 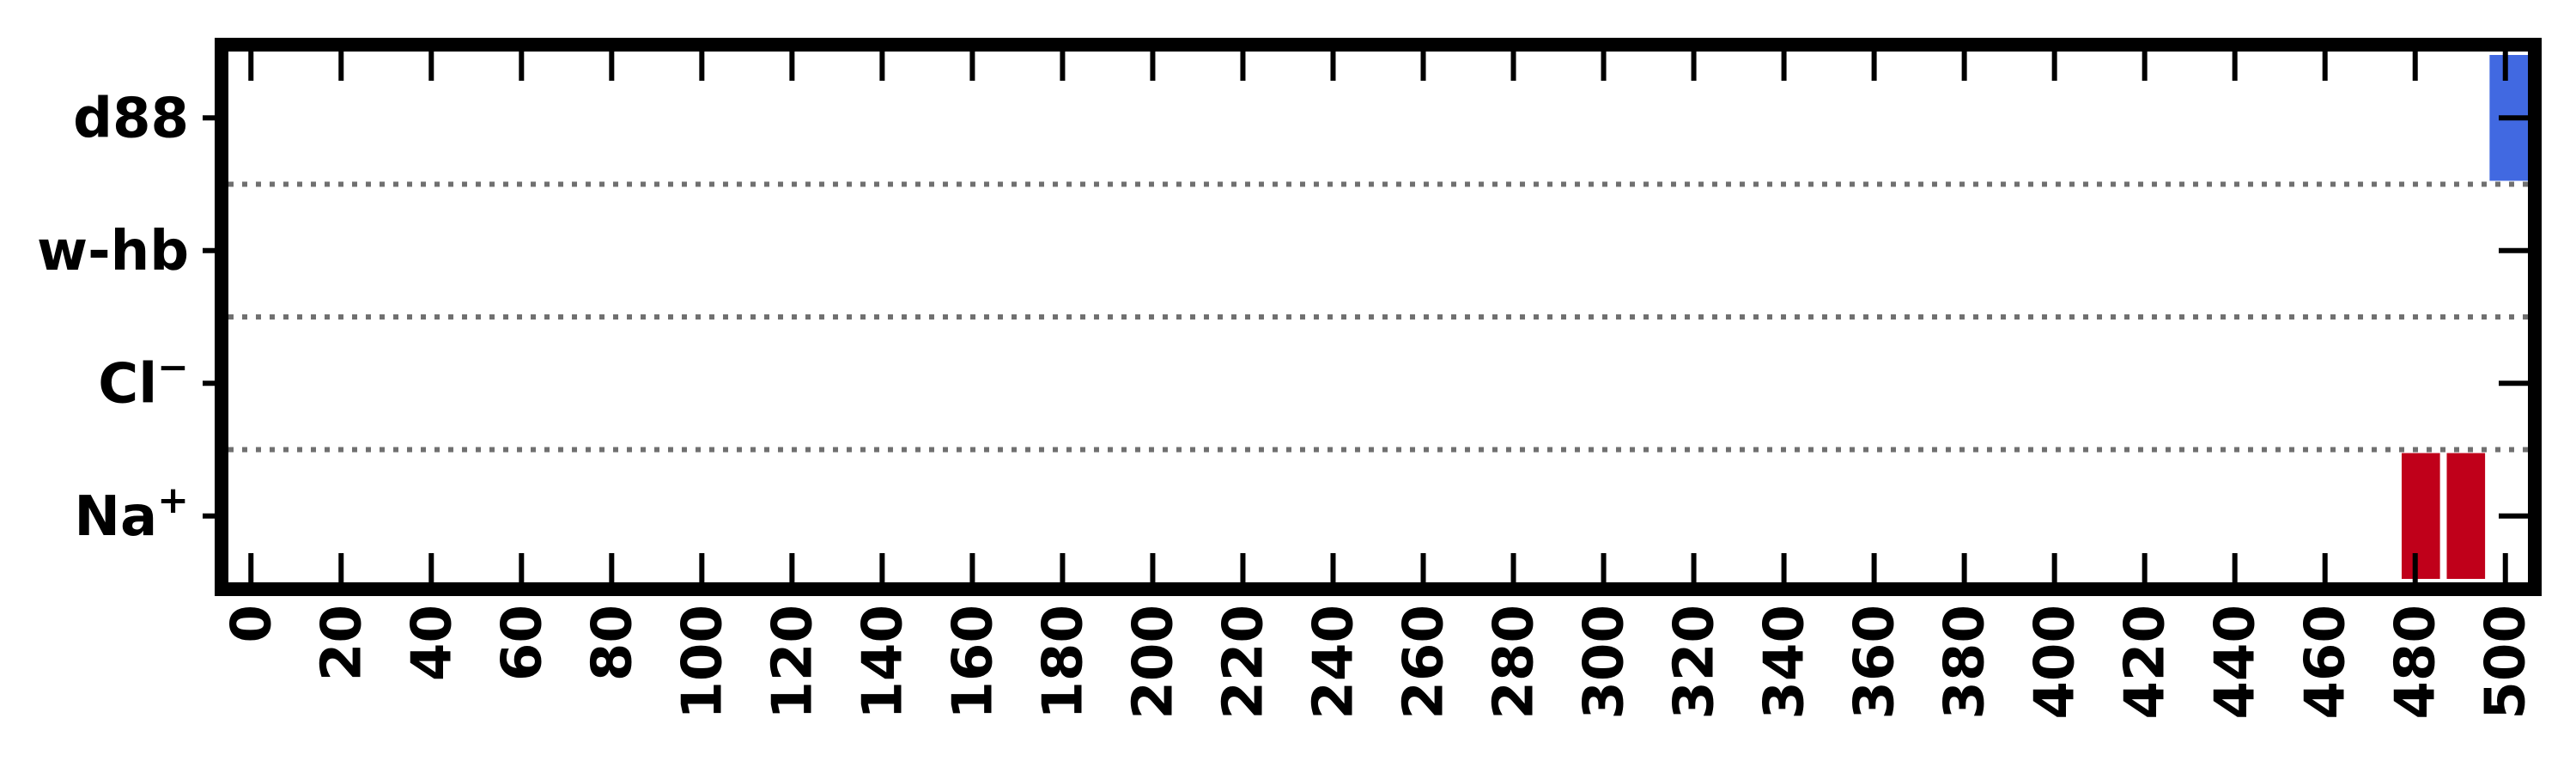 I want to click on x-tick-label: 20, so click(x=342, y=643).